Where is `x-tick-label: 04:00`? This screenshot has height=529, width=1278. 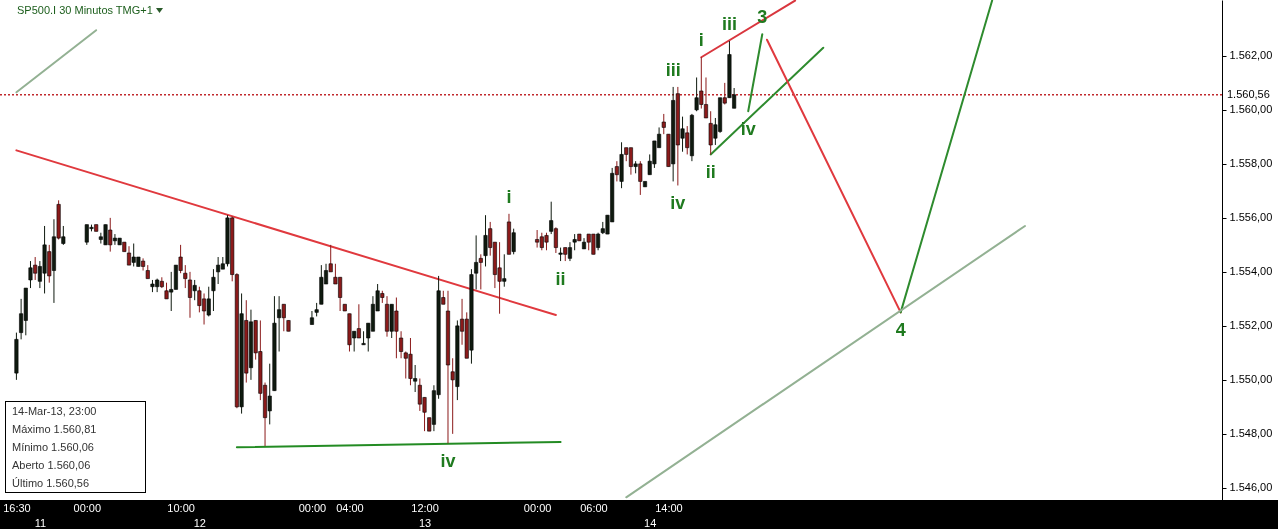
x-tick-label: 04:00 is located at coordinates (350, 507).